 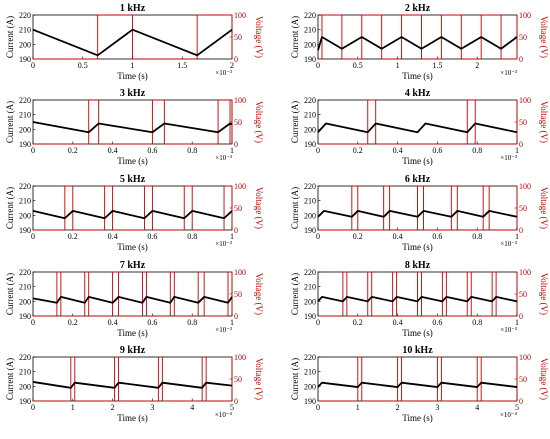 I want to click on chart-4-xtick-label-0: 0, so click(x=33, y=236).